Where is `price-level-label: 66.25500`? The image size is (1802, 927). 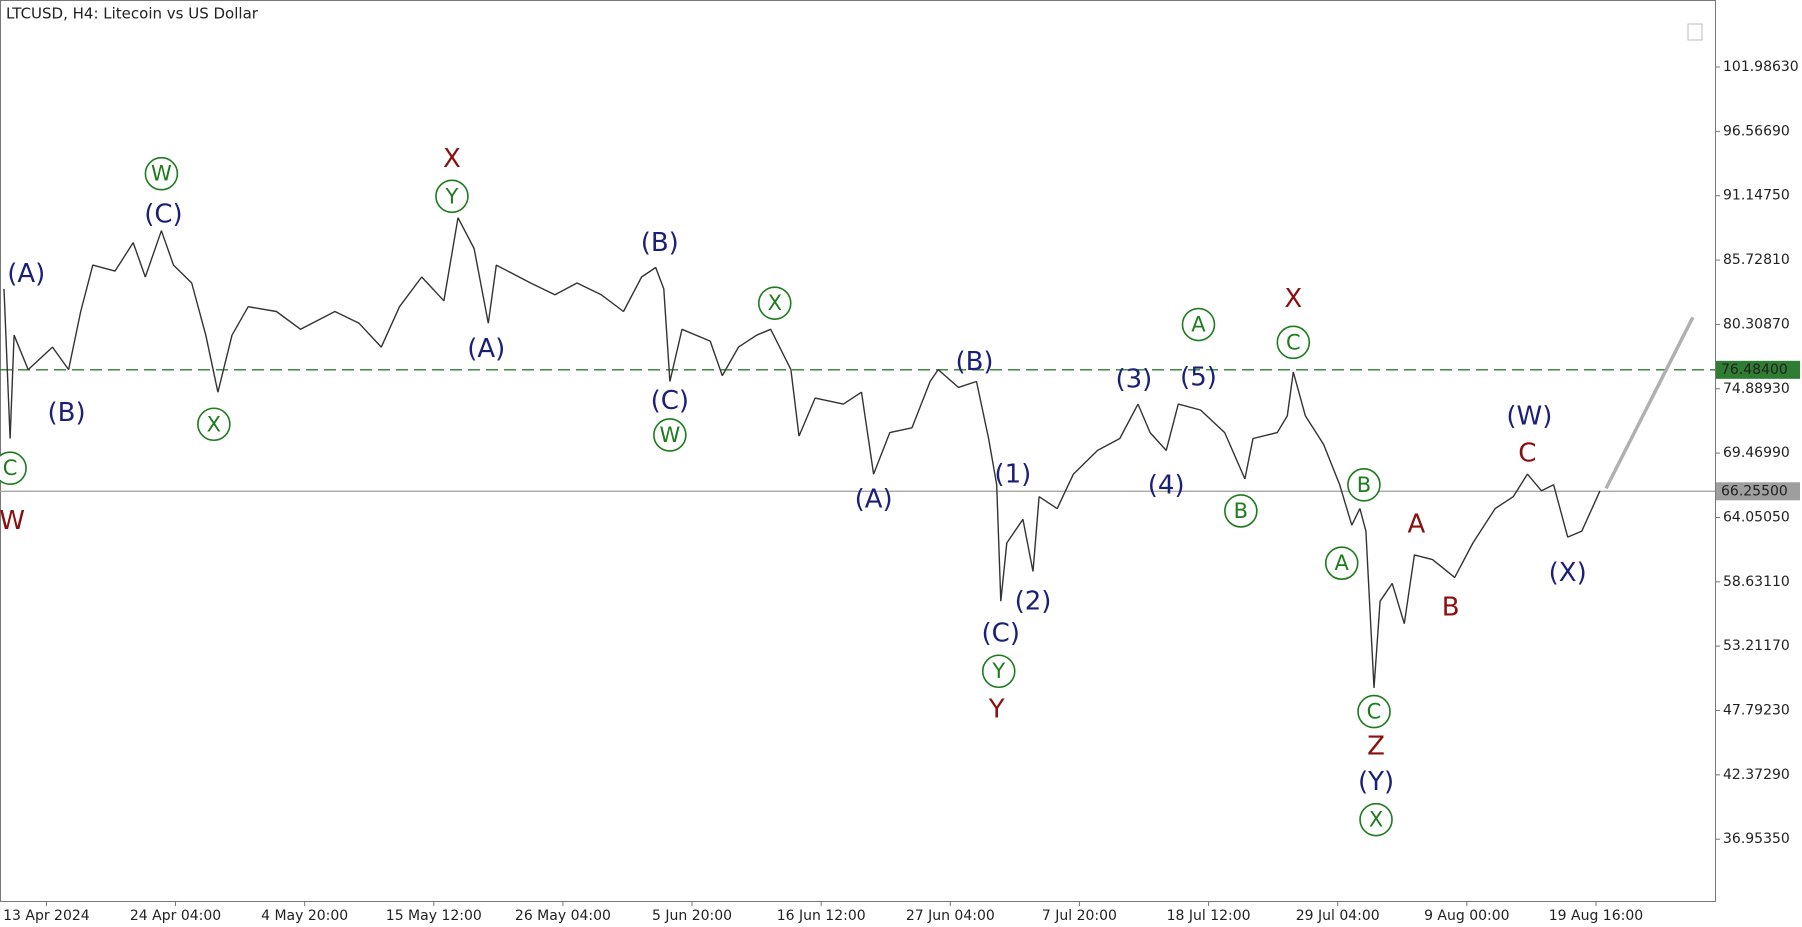
price-level-label: 66.25500 is located at coordinates (1754, 491).